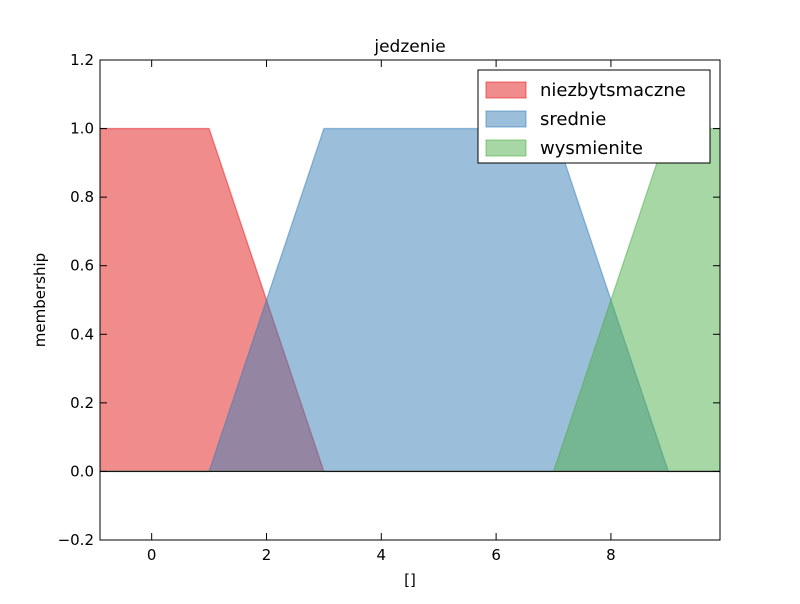  Describe the element at coordinates (506, 148) in the screenshot. I see `legend-swatch-wysmienite` at that location.